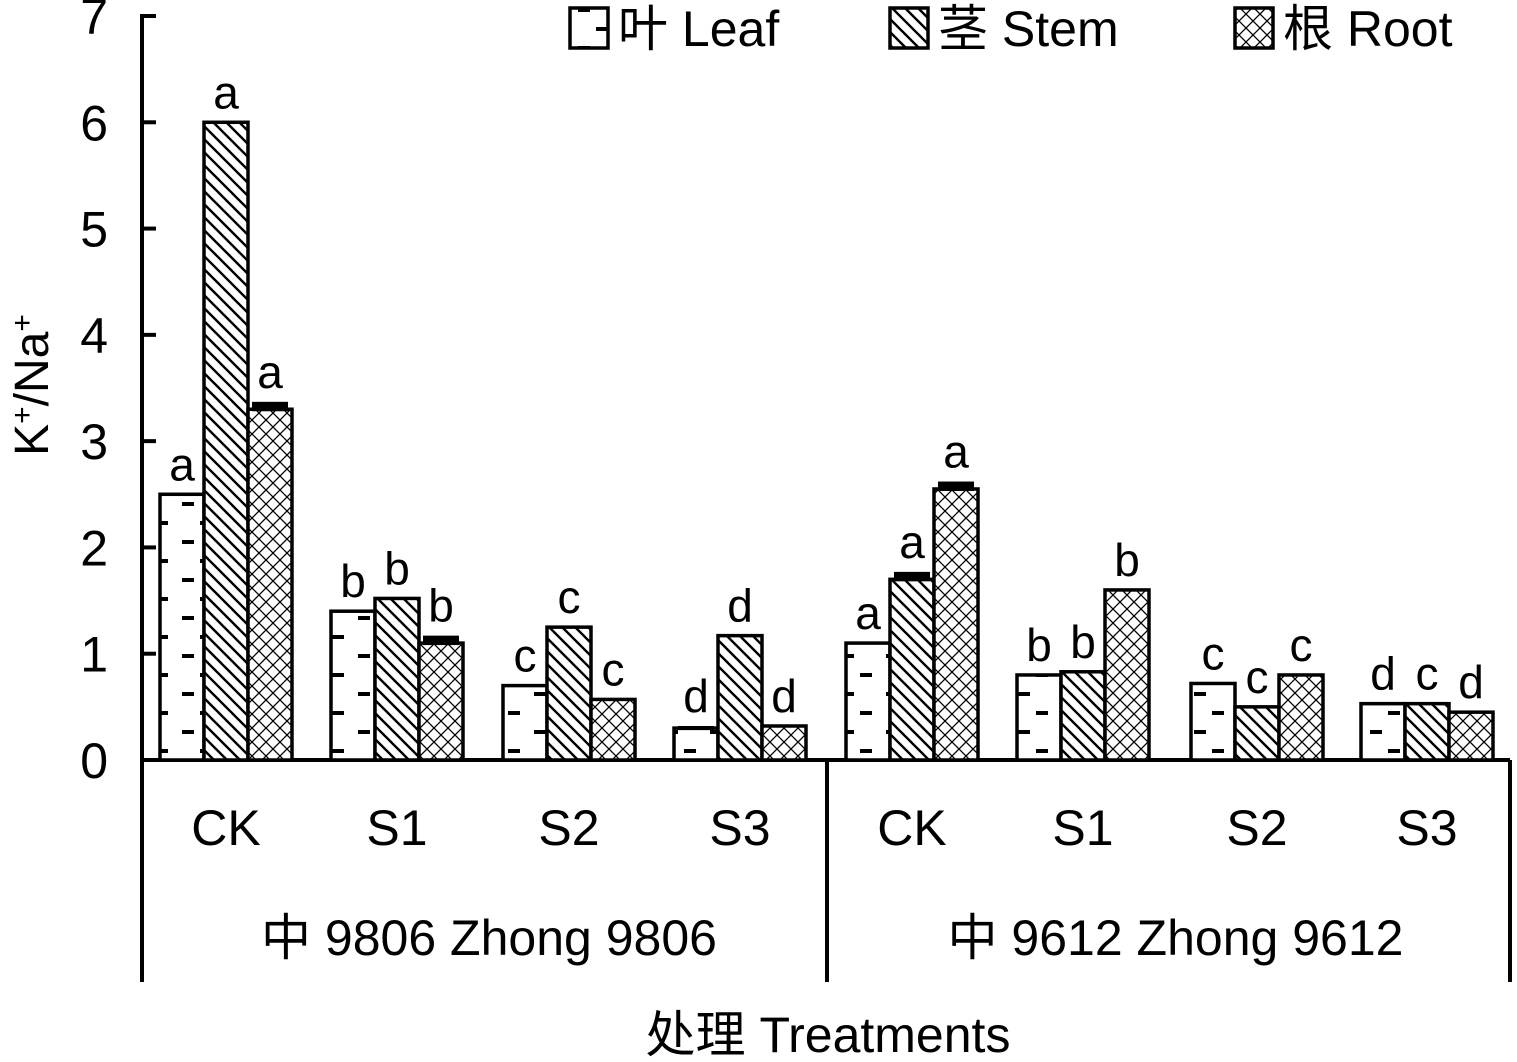 The height and width of the screenshot is (1062, 1517). I want to click on y-tick-label: 0, so click(94, 761).